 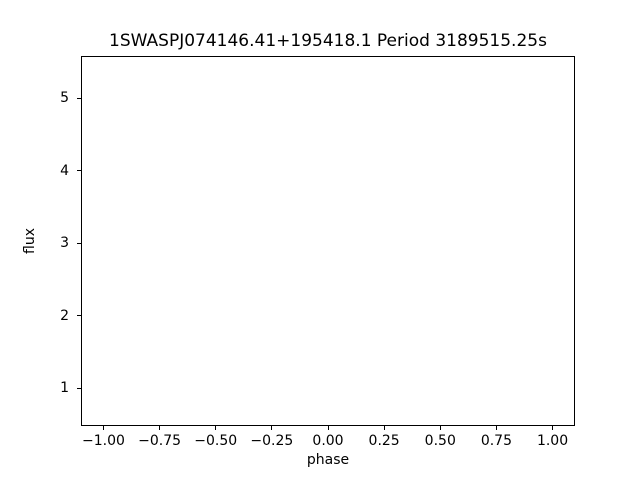 I want to click on y-tick-label: 1, so click(x=64, y=388).